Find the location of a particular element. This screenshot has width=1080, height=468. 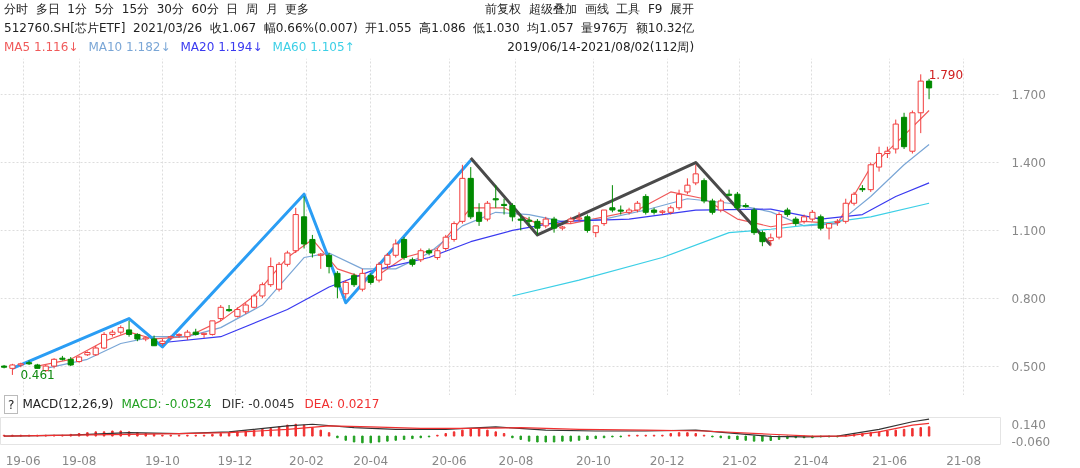

x-tick-label: 21-06 is located at coordinates (890, 460).